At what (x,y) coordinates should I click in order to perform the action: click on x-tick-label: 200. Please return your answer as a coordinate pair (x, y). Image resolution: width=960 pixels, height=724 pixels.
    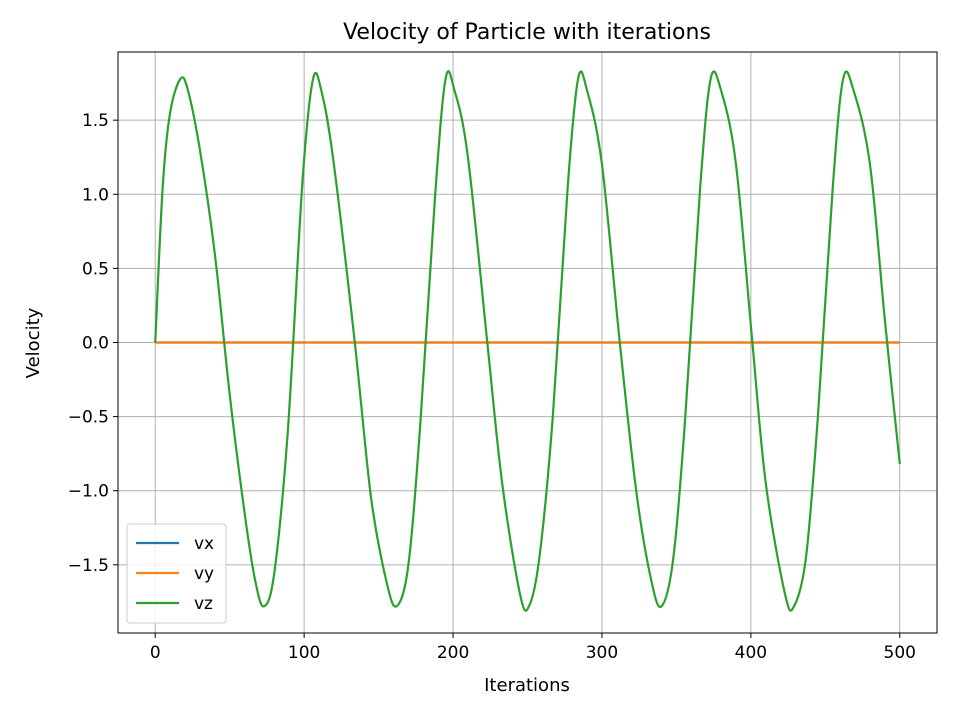
    Looking at the image, I should click on (453, 653).